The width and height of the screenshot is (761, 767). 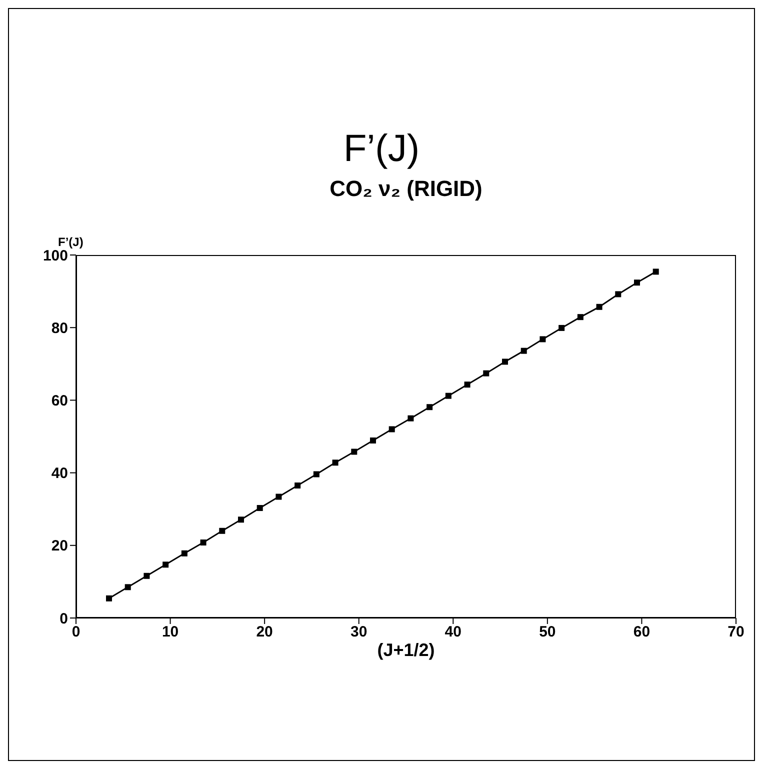 What do you see at coordinates (71, 242) in the screenshot?
I see `y-axis-title: F’(J)` at bounding box center [71, 242].